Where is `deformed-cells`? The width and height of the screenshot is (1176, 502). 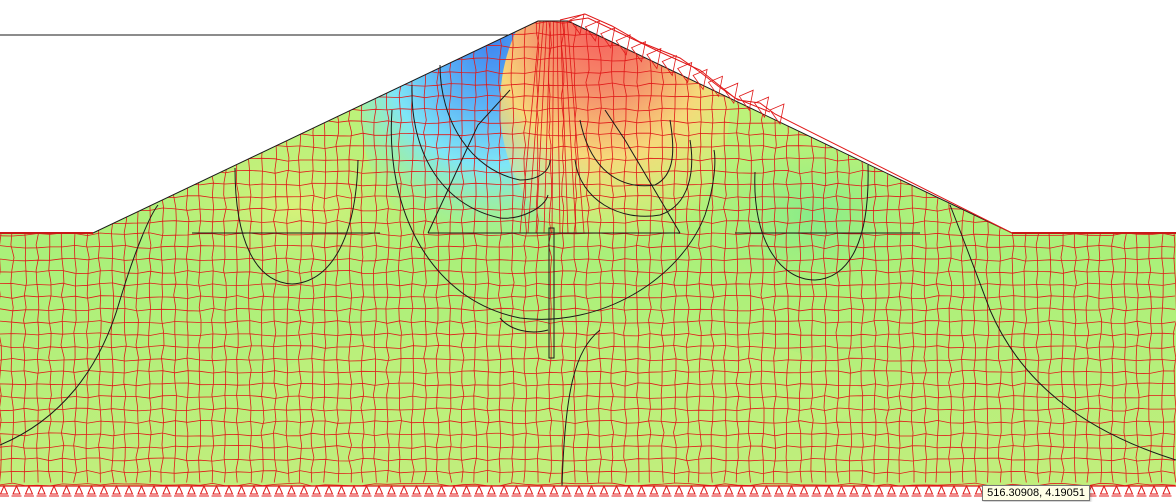
deformed-cells is located at coordinates (677, 69).